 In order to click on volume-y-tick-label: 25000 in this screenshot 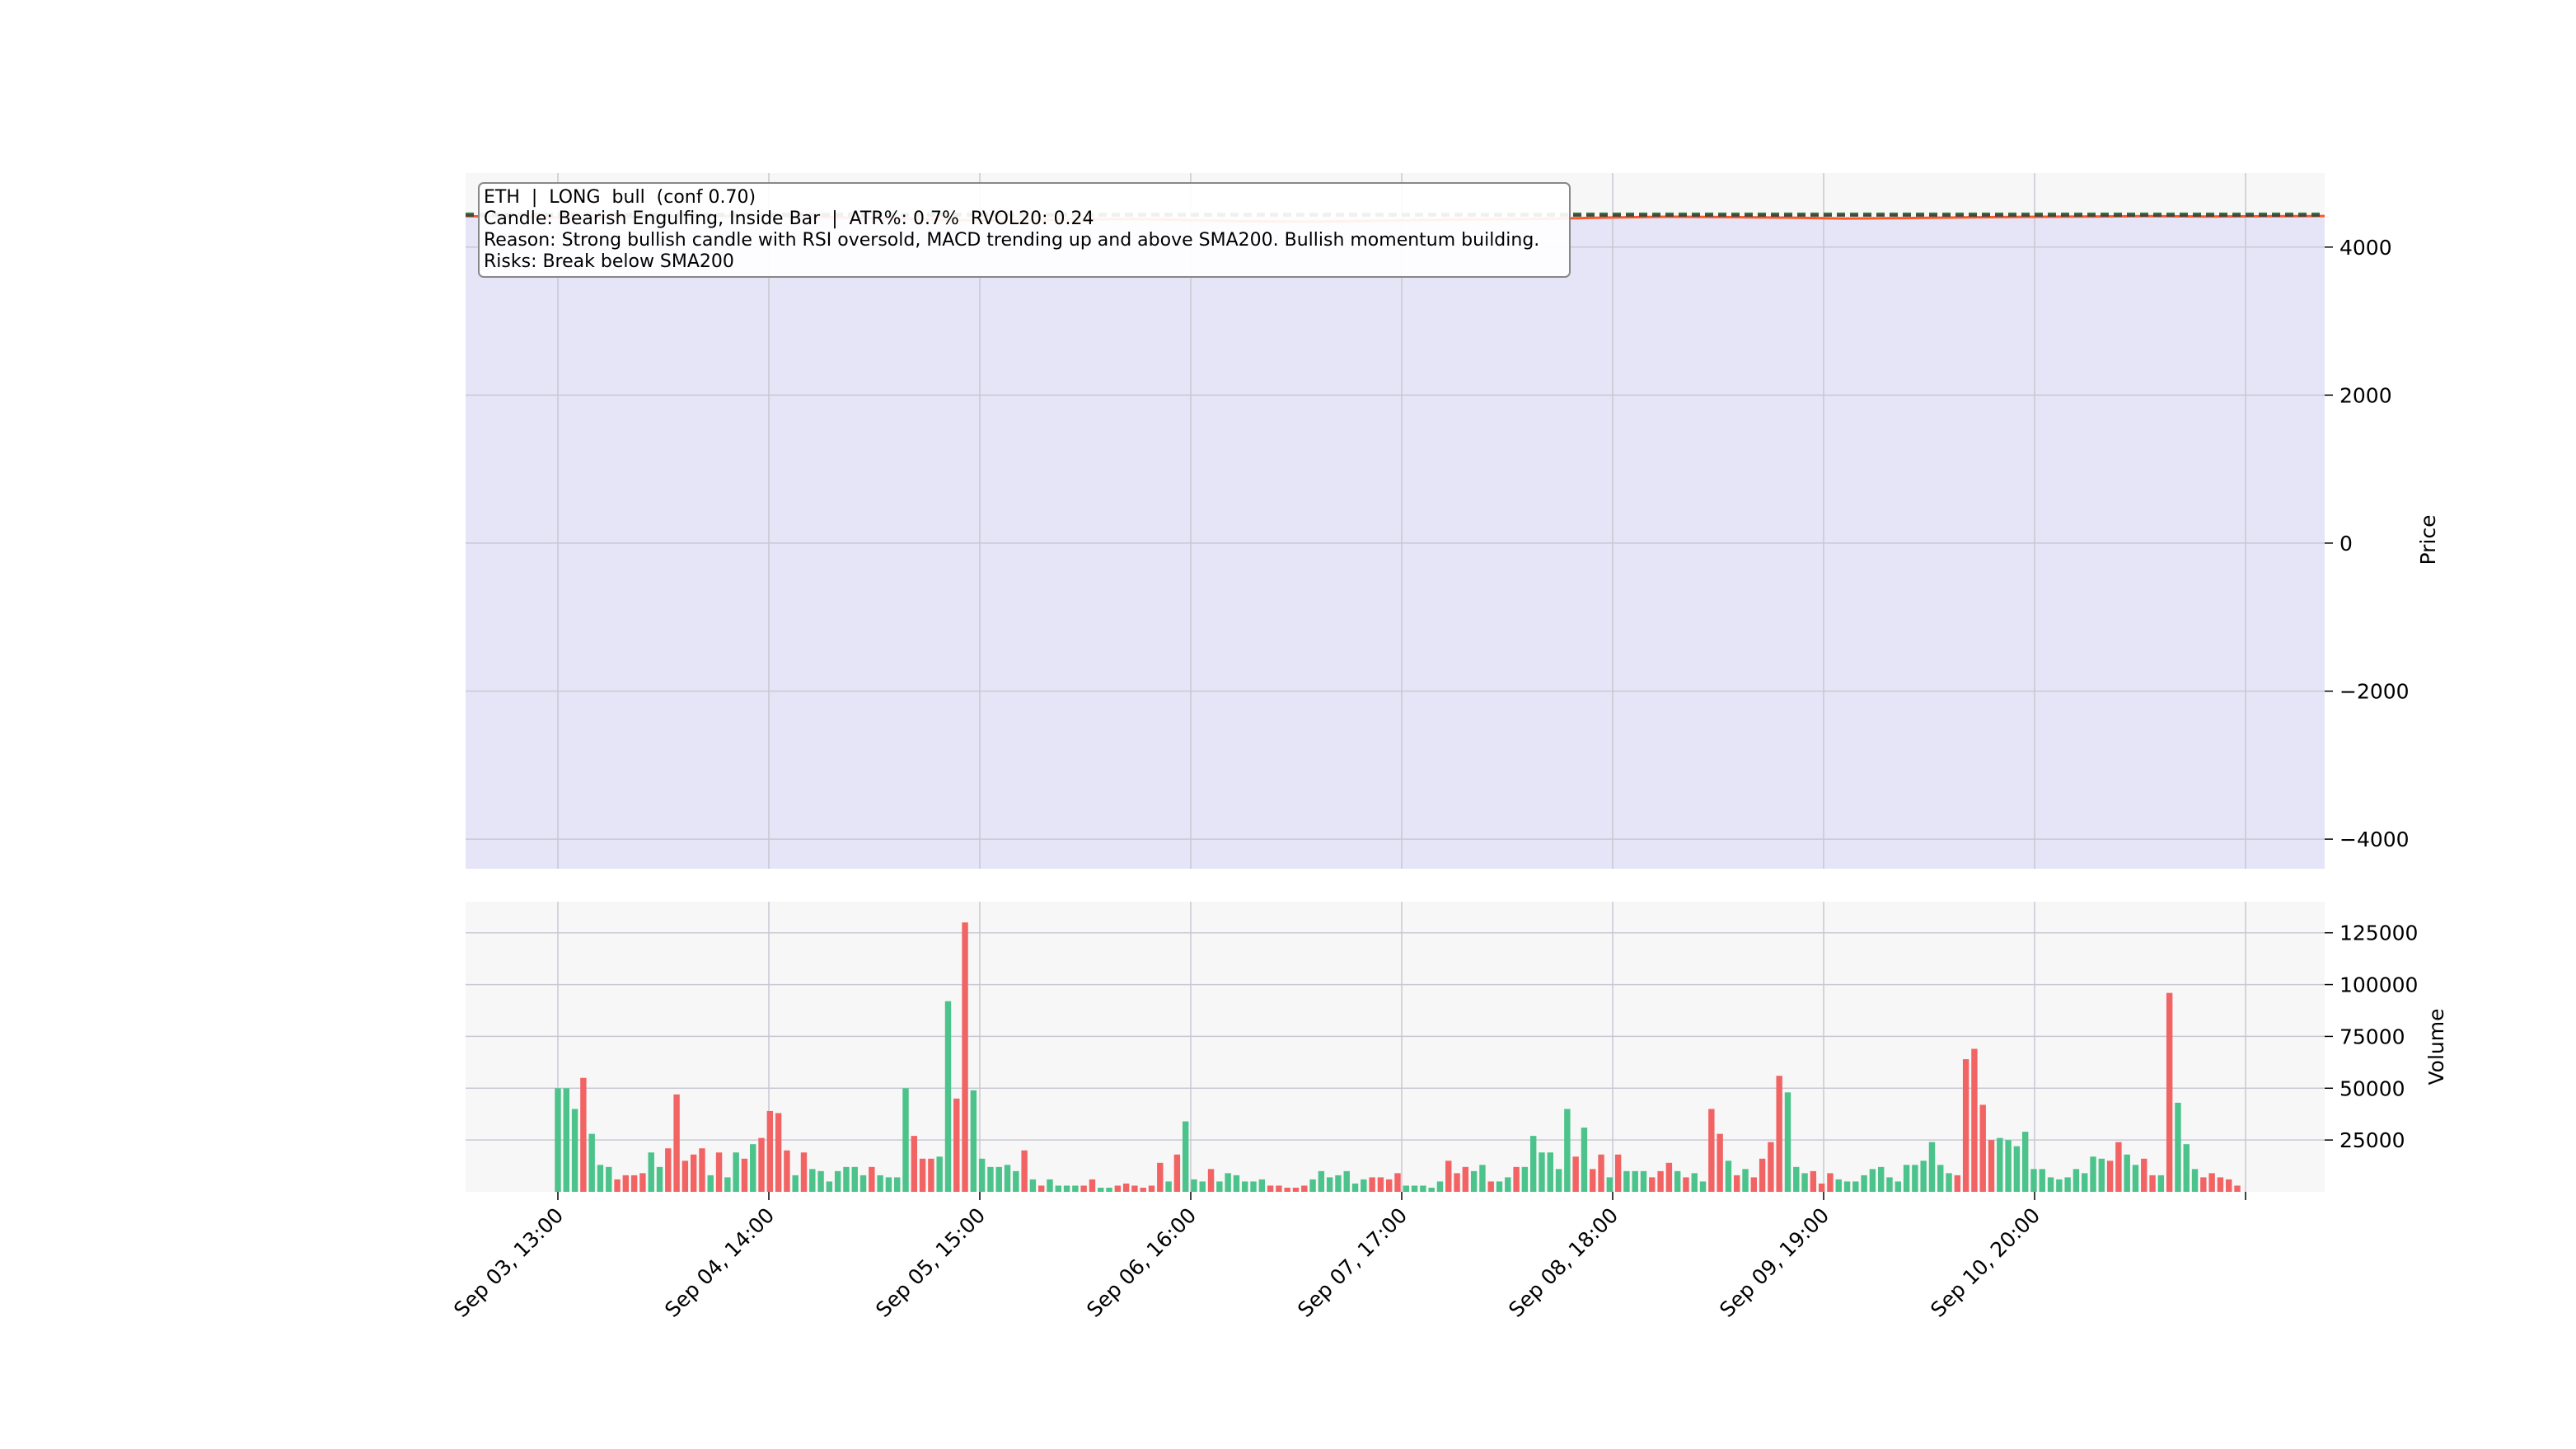, I will do `click(2372, 1140)`.